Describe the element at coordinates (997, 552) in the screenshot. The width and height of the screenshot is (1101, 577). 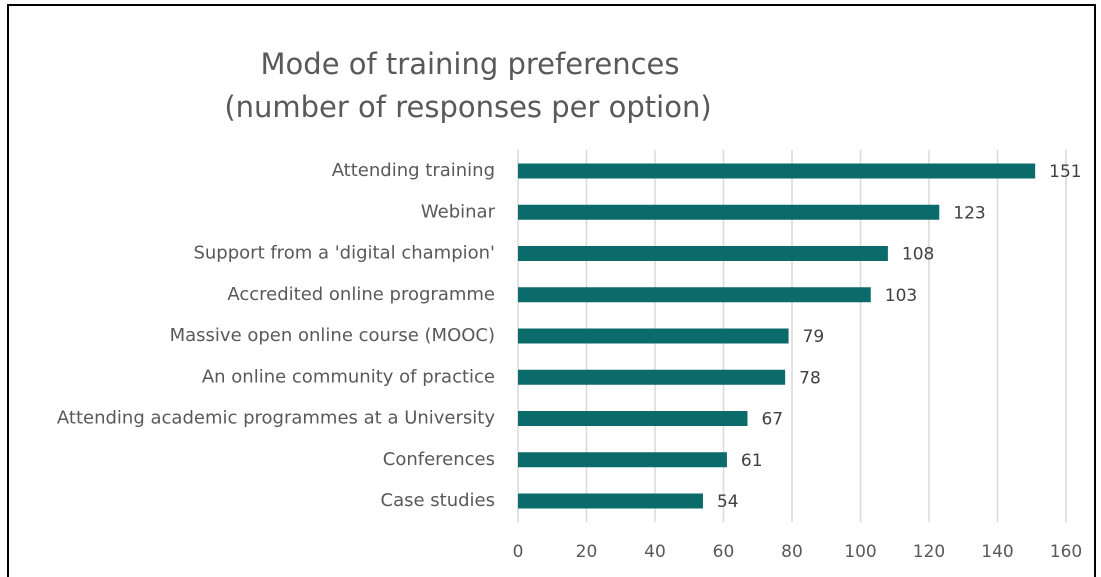
I see `x-tick-label: 140` at that location.